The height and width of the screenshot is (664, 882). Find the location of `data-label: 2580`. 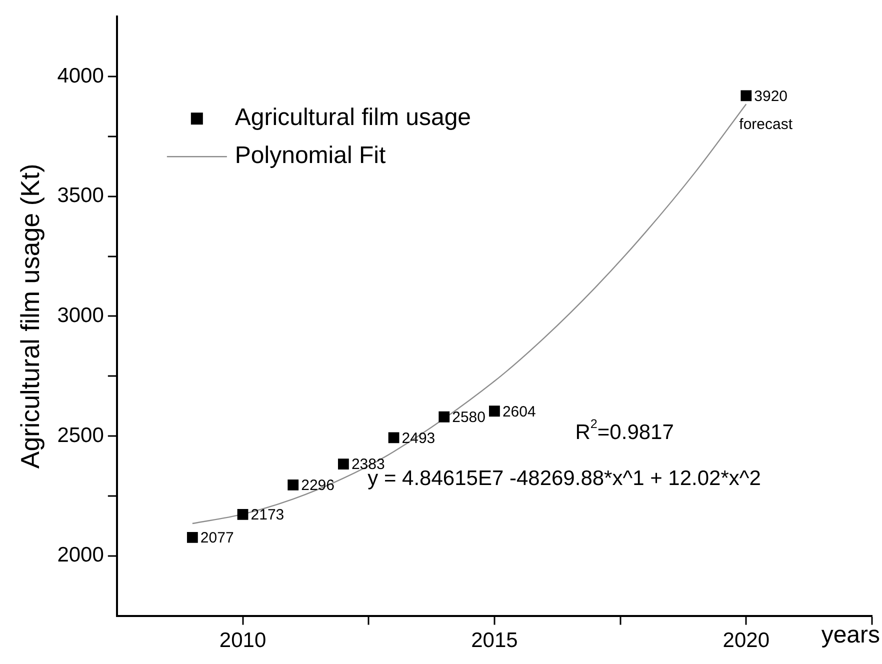

data-label: 2580 is located at coordinates (469, 417).